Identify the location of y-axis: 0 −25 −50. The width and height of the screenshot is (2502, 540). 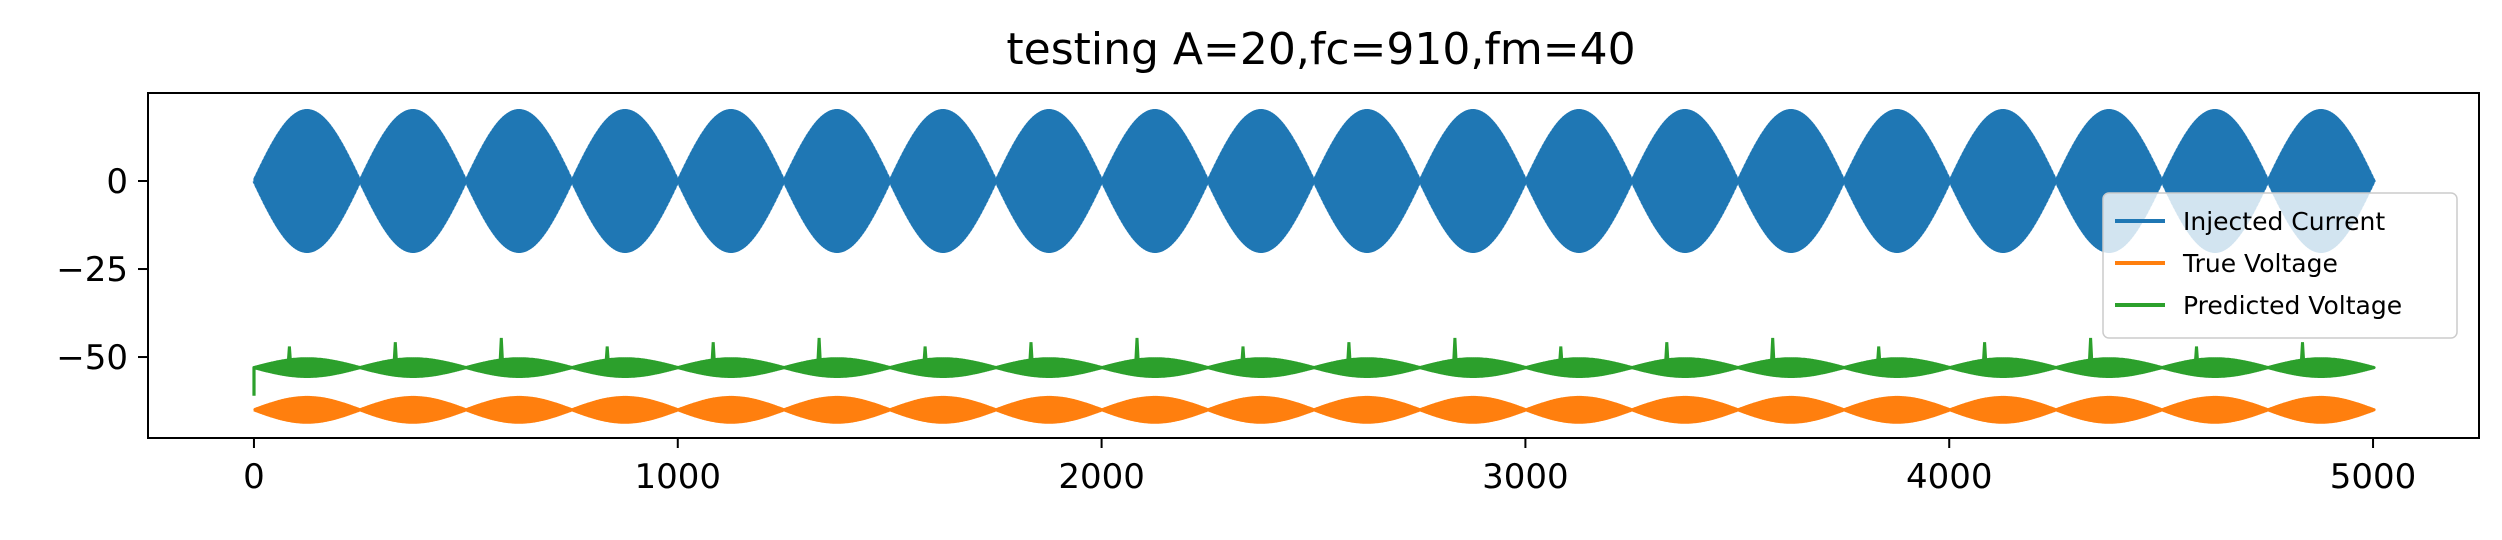
(102, 270).